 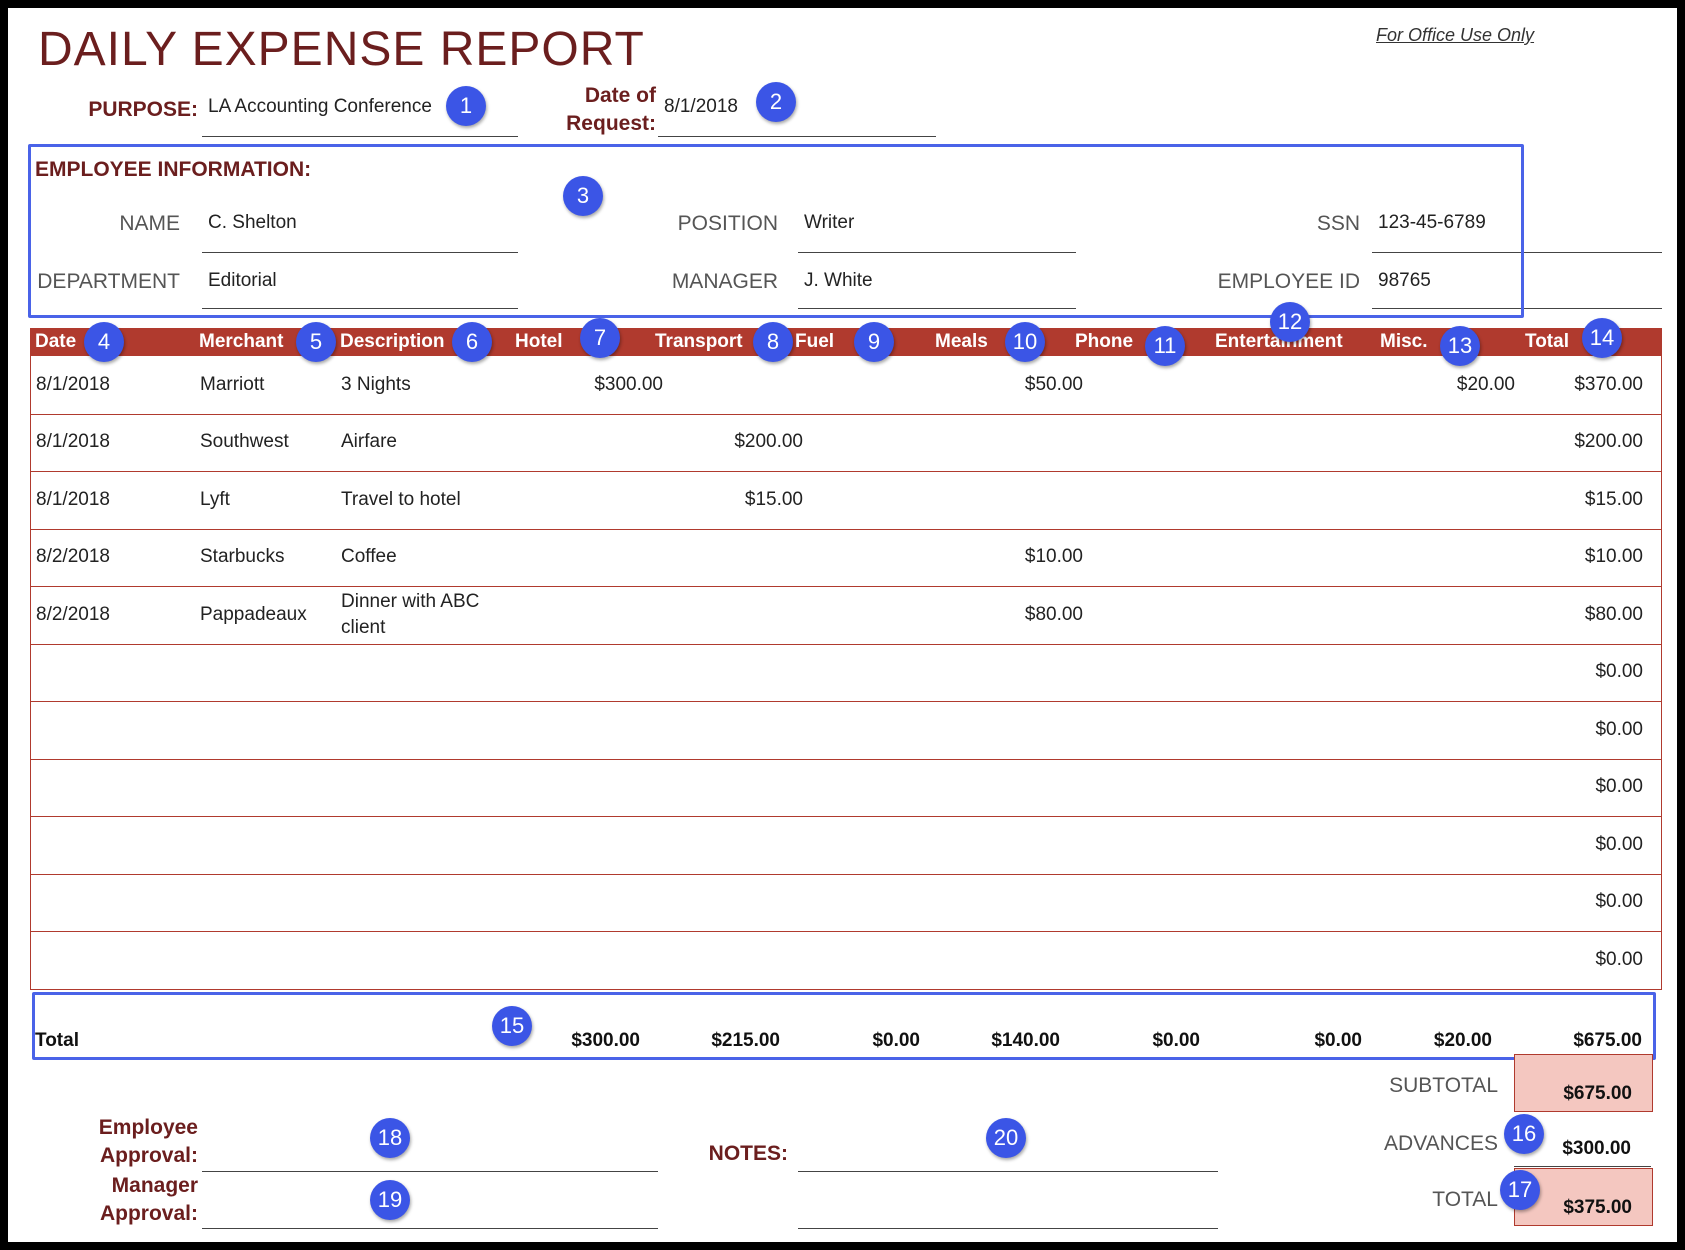 What do you see at coordinates (512, 1026) in the screenshot?
I see `callout-badge-15: 15` at bounding box center [512, 1026].